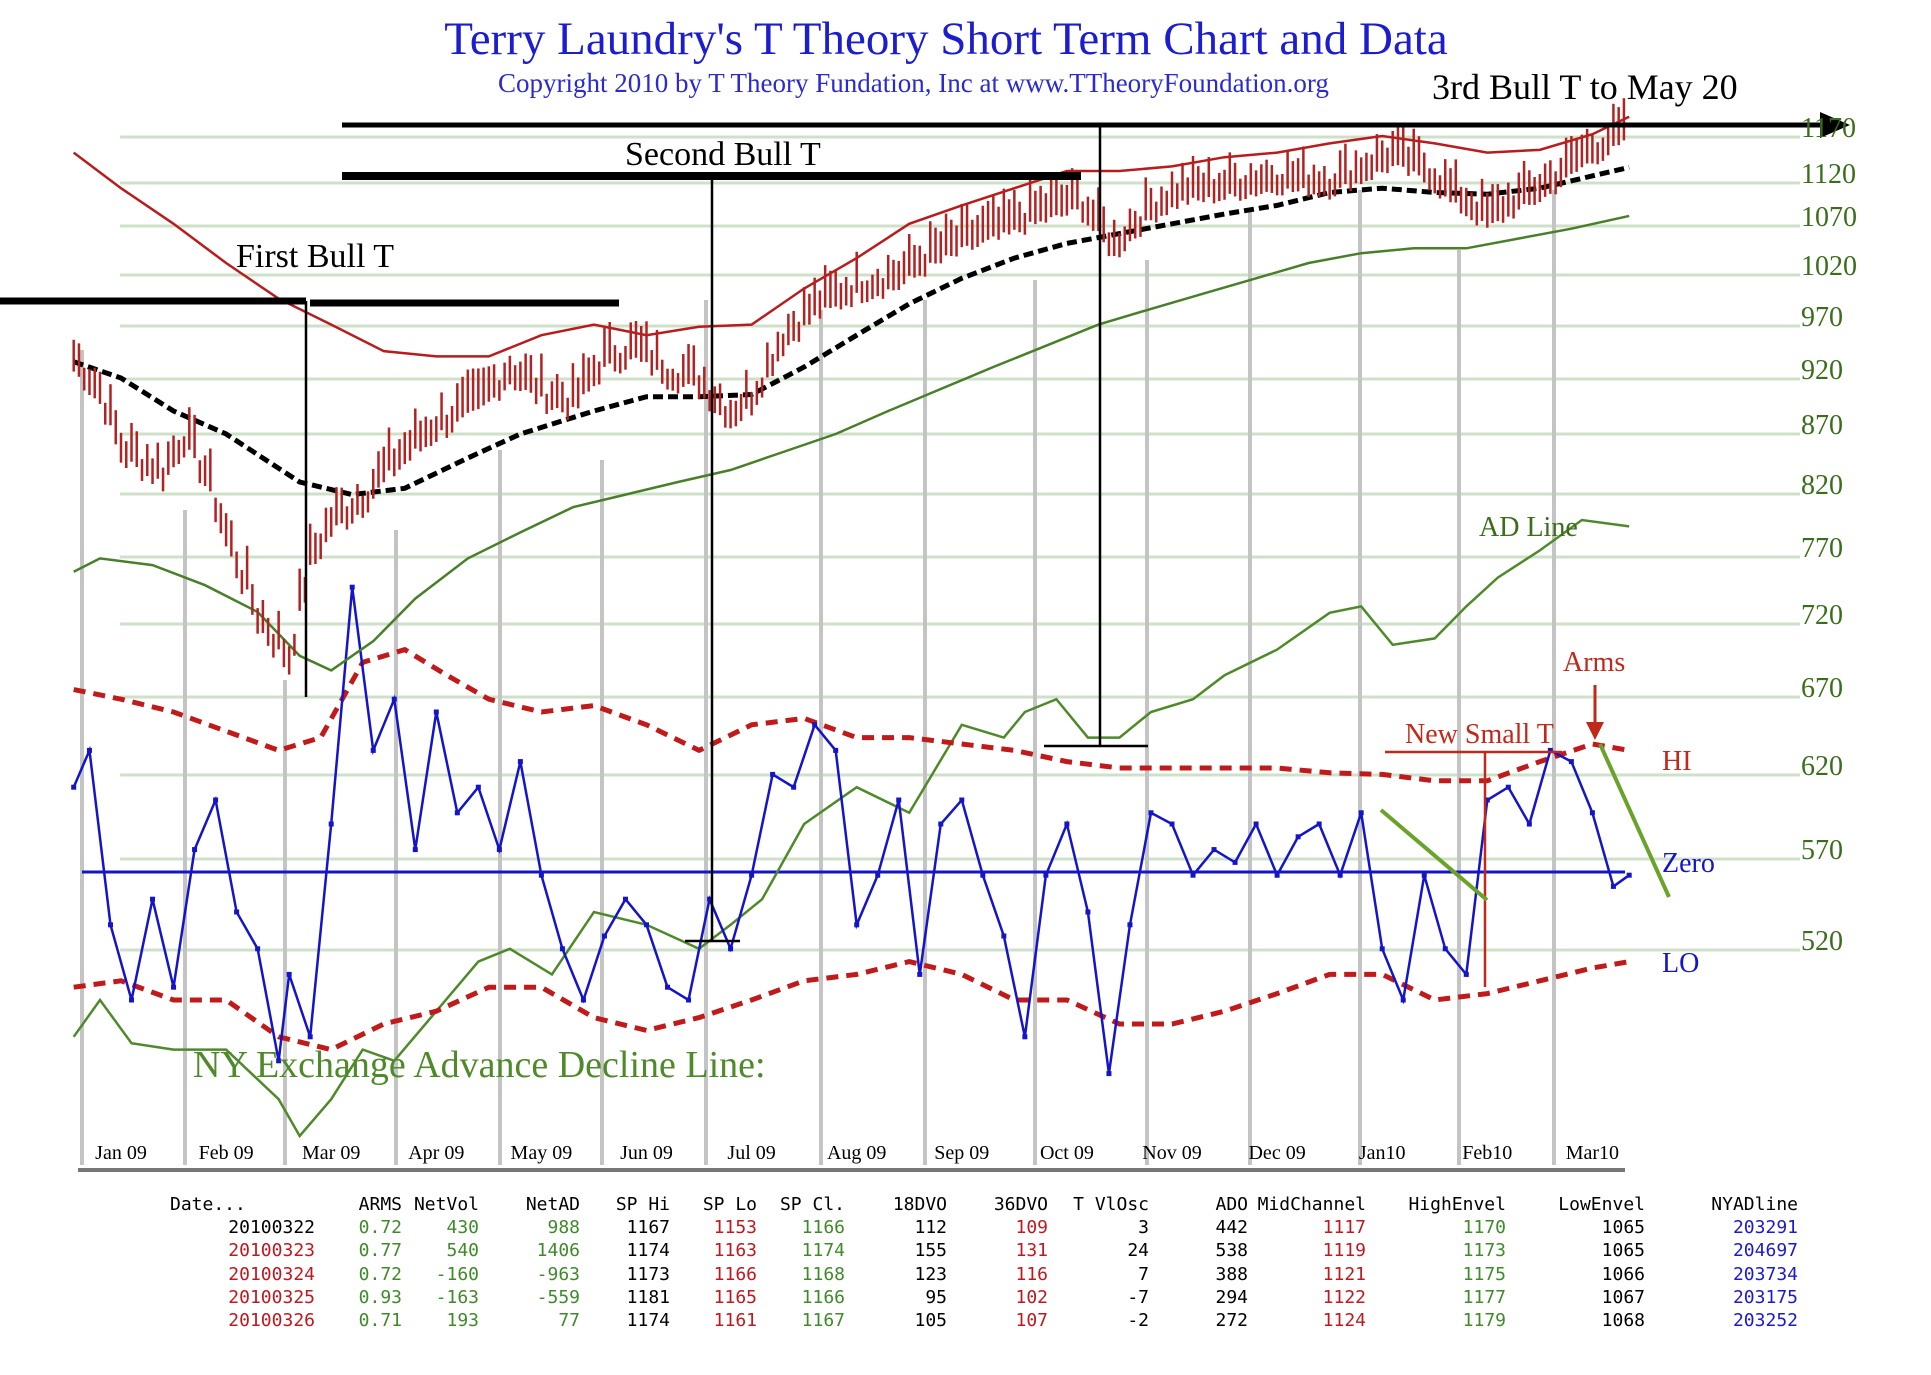 The height and width of the screenshot is (1375, 1931). I want to click on table-header: NYADline, so click(1754, 1204).